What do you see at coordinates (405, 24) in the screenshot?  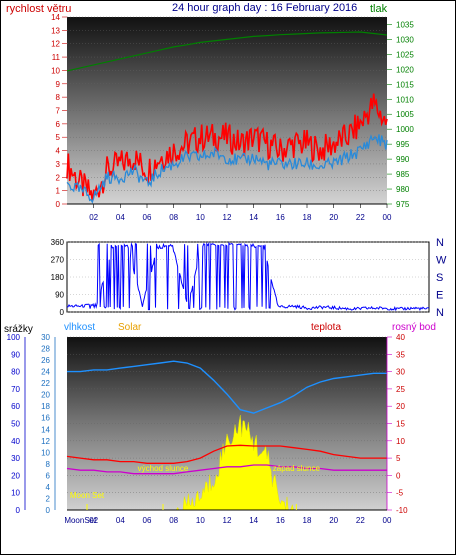 I see `pressure-tick-label: 1035` at bounding box center [405, 24].